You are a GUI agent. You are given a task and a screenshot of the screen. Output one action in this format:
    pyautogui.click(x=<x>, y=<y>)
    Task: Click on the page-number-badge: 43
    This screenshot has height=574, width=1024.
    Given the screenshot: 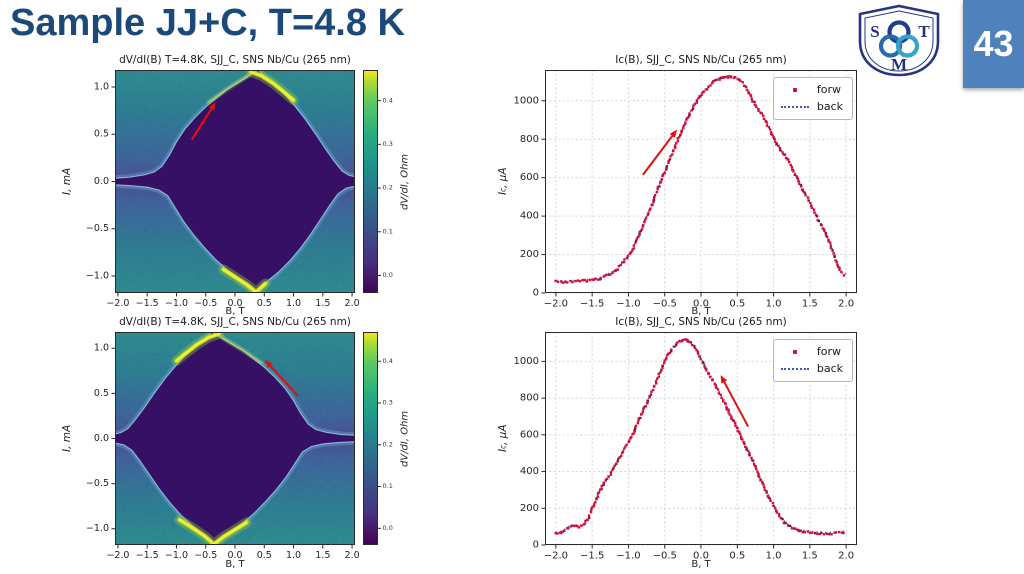 What is the action you would take?
    pyautogui.click(x=993, y=44)
    